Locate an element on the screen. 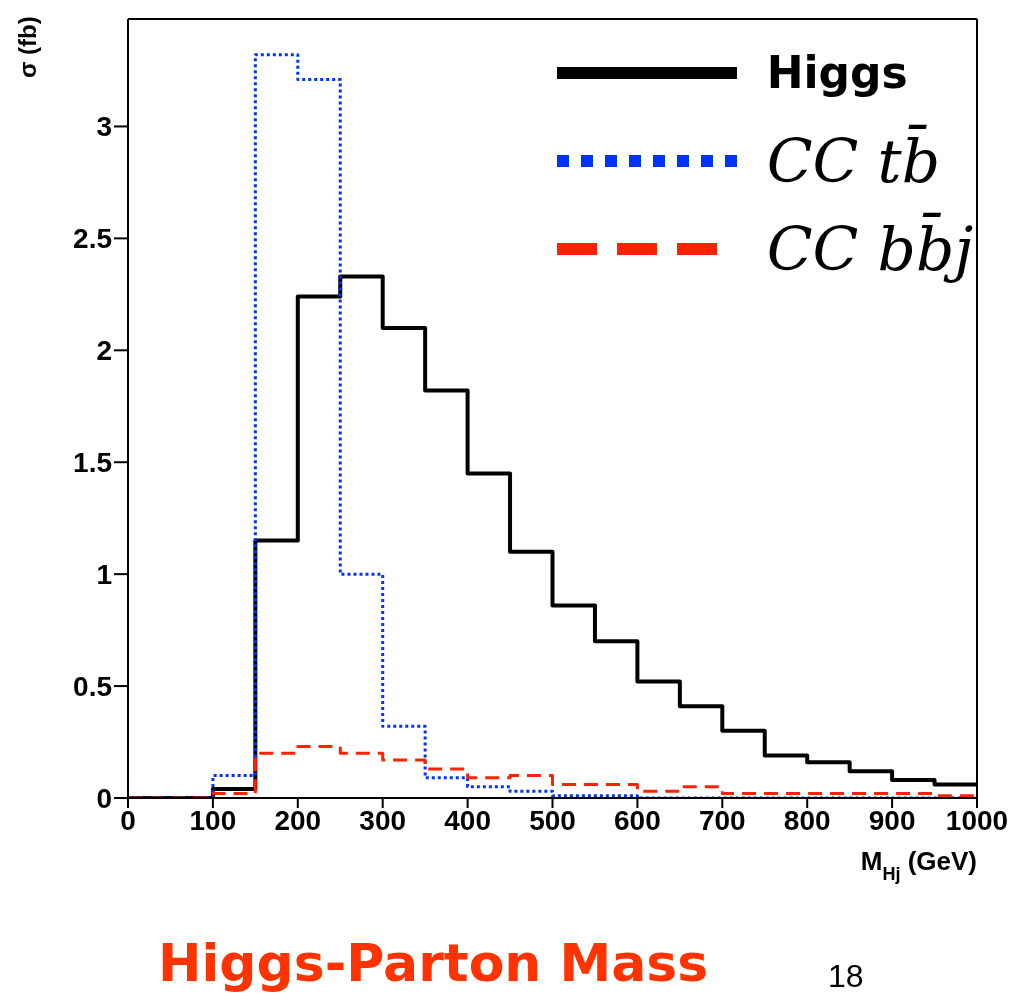 Image resolution: width=1031 pixels, height=1008 pixels. x-tick-label: 800 is located at coordinates (807, 820).